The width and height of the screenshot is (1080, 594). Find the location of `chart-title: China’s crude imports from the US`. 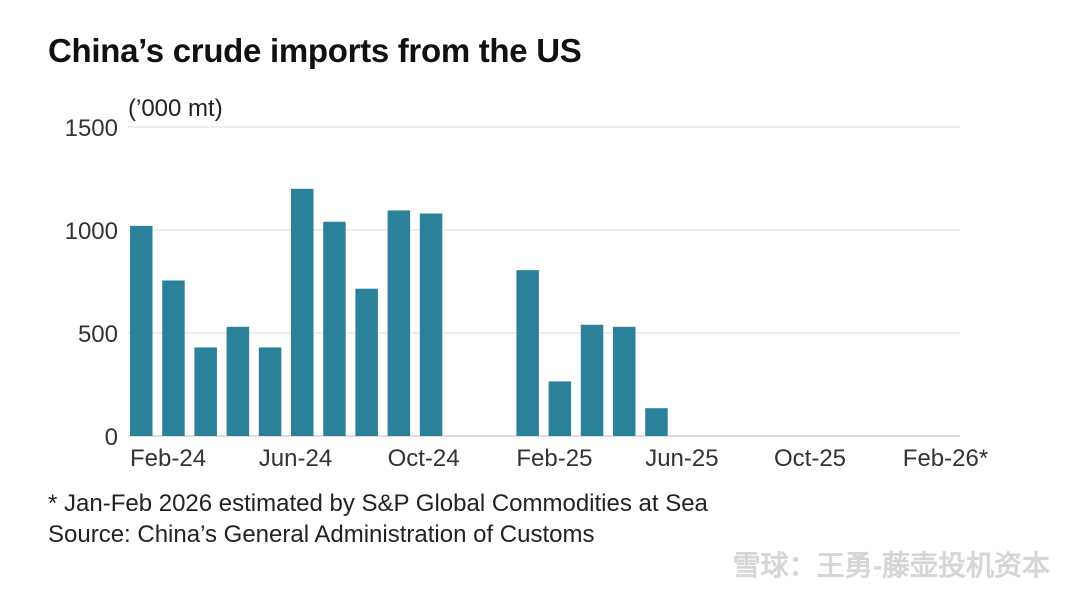

chart-title: China’s crude imports from the US is located at coordinates (315, 50).